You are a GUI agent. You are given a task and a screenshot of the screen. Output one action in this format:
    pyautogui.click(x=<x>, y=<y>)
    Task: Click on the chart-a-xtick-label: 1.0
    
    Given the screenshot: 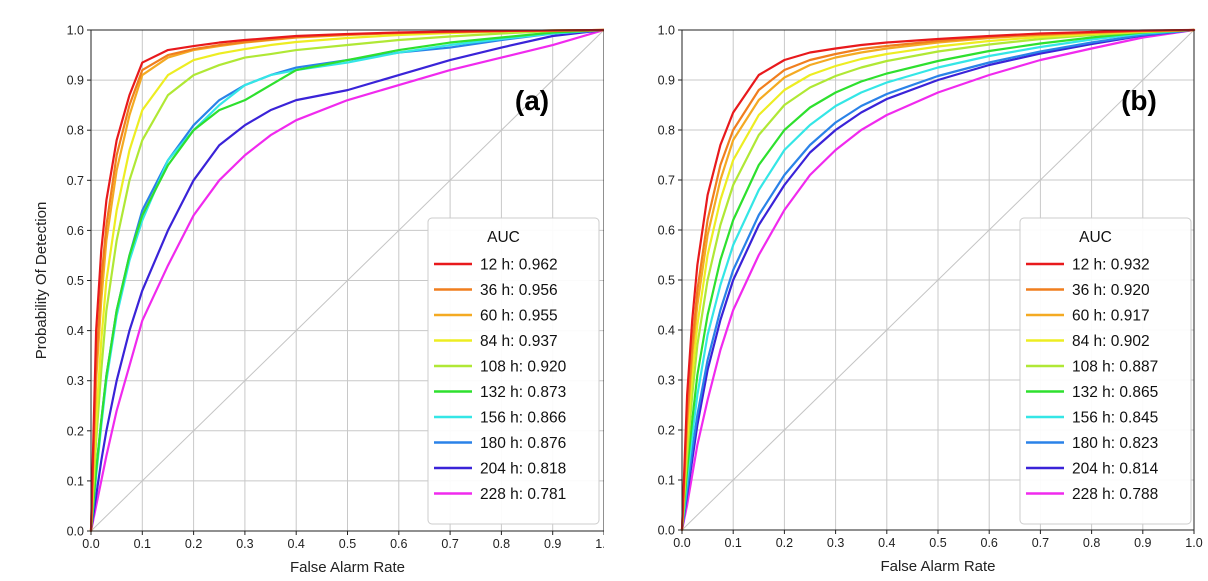 What is the action you would take?
    pyautogui.click(x=599, y=544)
    